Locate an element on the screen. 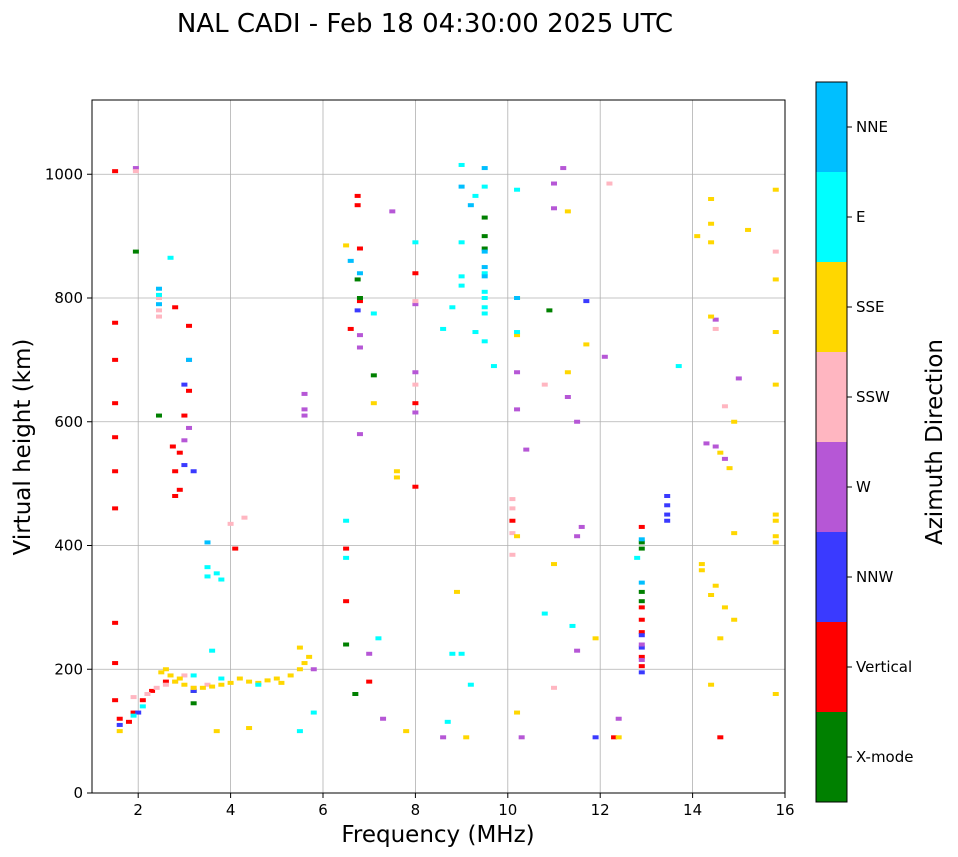 The height and width of the screenshot is (857, 958). colorbar: X-mode Vertical NNW W SSW SSE E NNE is located at coordinates (864, 442).